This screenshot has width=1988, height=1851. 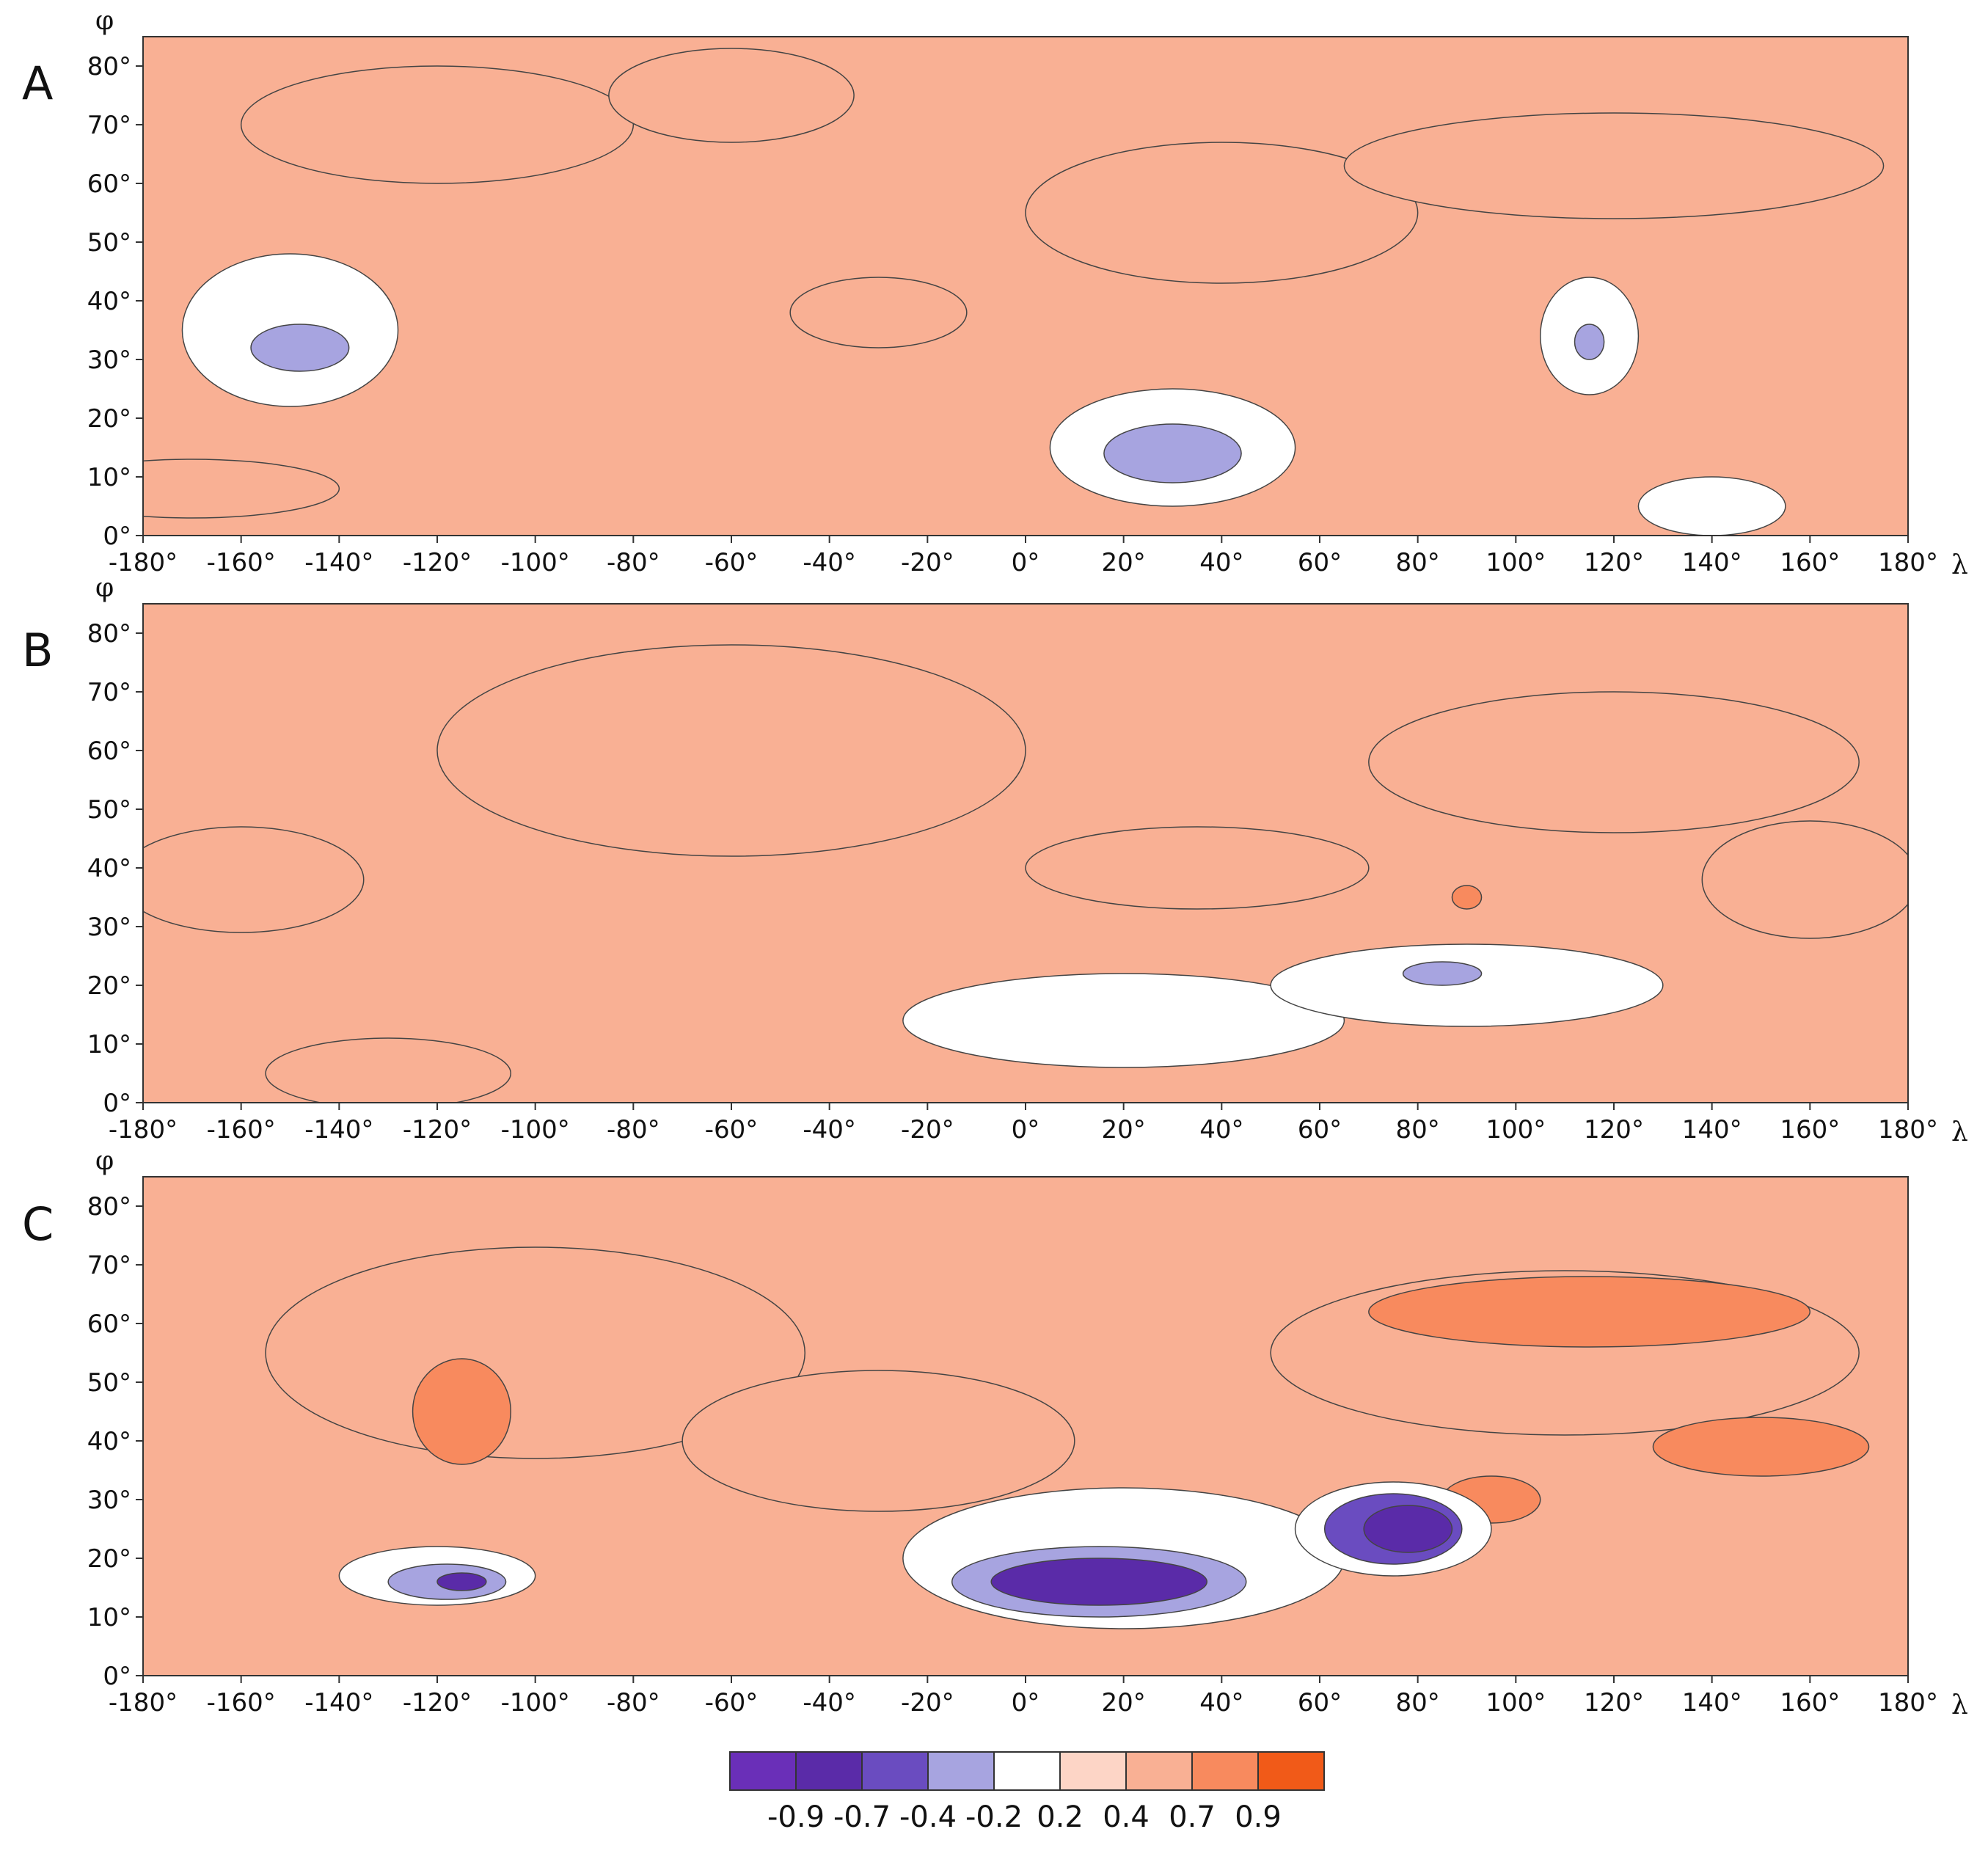 What do you see at coordinates (1124, 562) in the screenshot?
I see `x-tick-label: 20°` at bounding box center [1124, 562].